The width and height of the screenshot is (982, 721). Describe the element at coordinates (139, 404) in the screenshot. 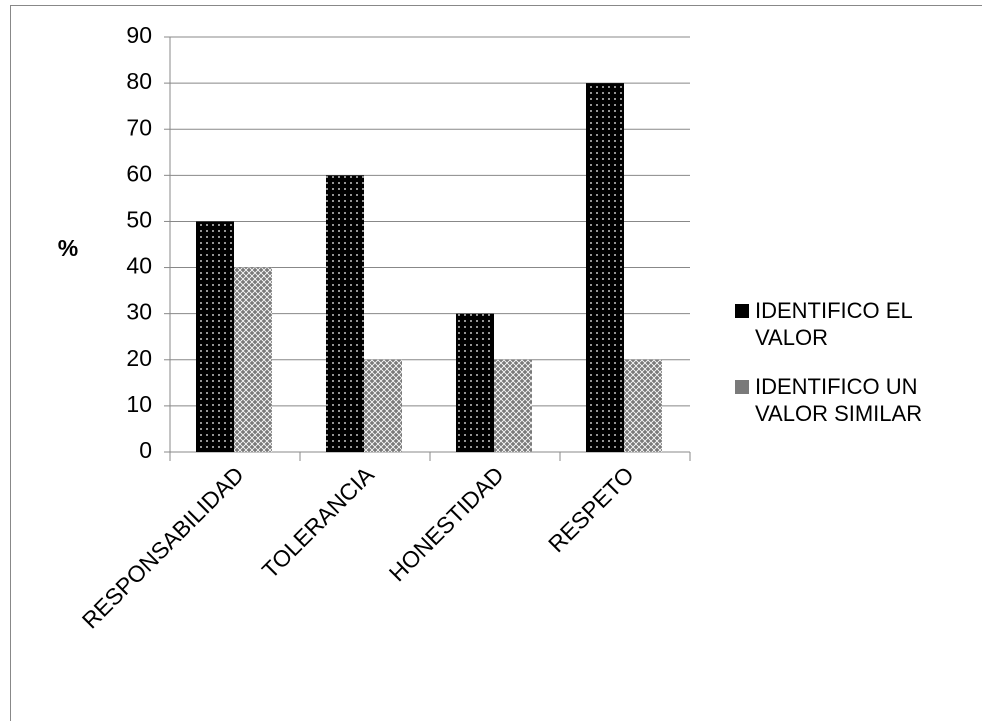

I see `y-tick-label: 10` at that location.